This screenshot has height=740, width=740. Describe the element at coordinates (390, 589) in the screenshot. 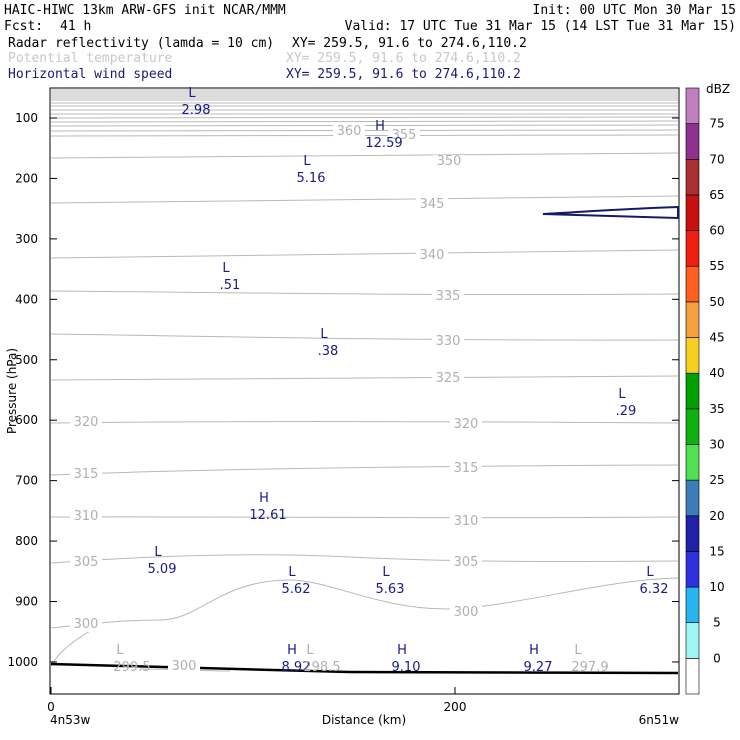

I see `wind-extremum-value: 5.63` at that location.